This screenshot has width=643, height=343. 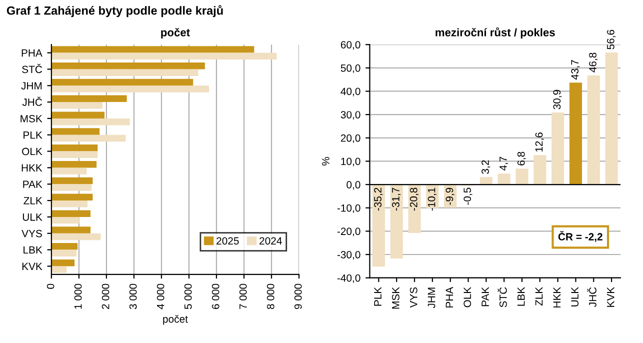 I want to click on x-tick-label: 4 000, so click(x=160, y=297).